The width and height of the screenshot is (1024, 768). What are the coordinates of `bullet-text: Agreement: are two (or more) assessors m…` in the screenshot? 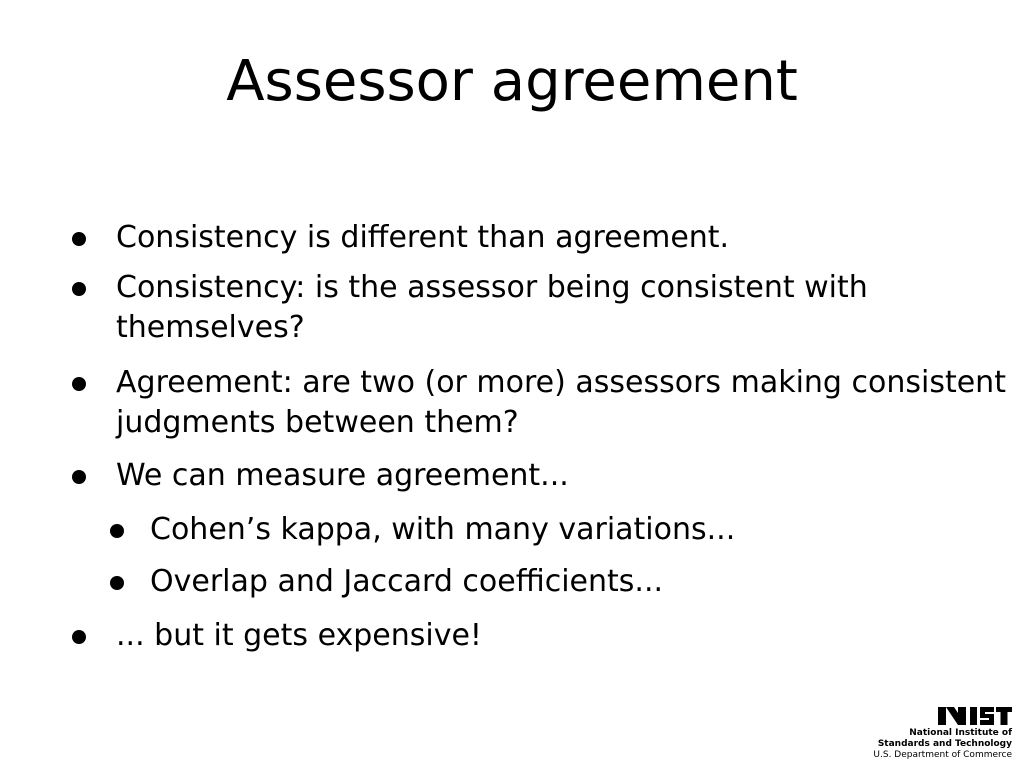 It's located at (561, 403).